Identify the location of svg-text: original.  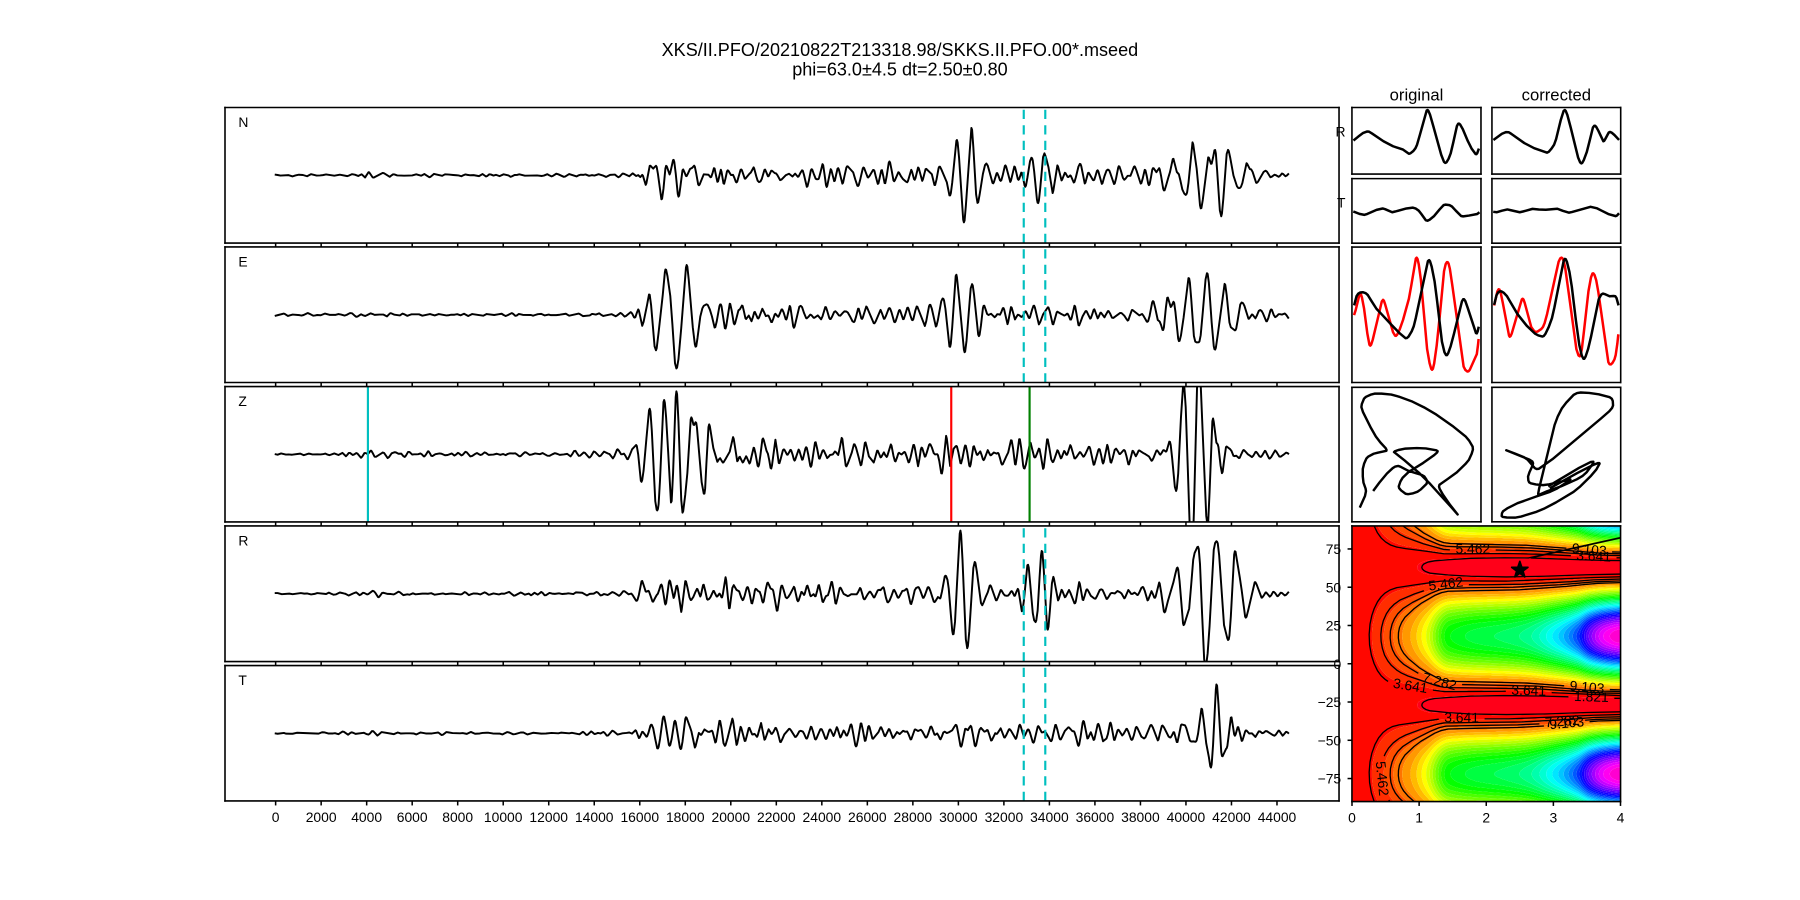
(1417, 95).